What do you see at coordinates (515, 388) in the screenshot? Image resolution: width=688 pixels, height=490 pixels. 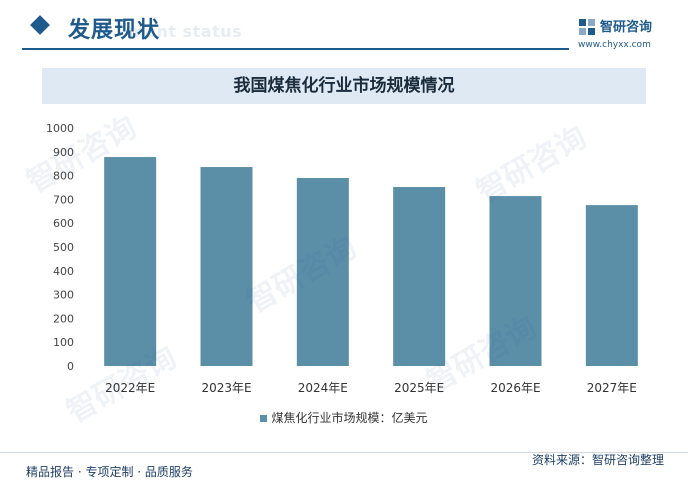 I see `x-tick-label: 2026年E` at bounding box center [515, 388].